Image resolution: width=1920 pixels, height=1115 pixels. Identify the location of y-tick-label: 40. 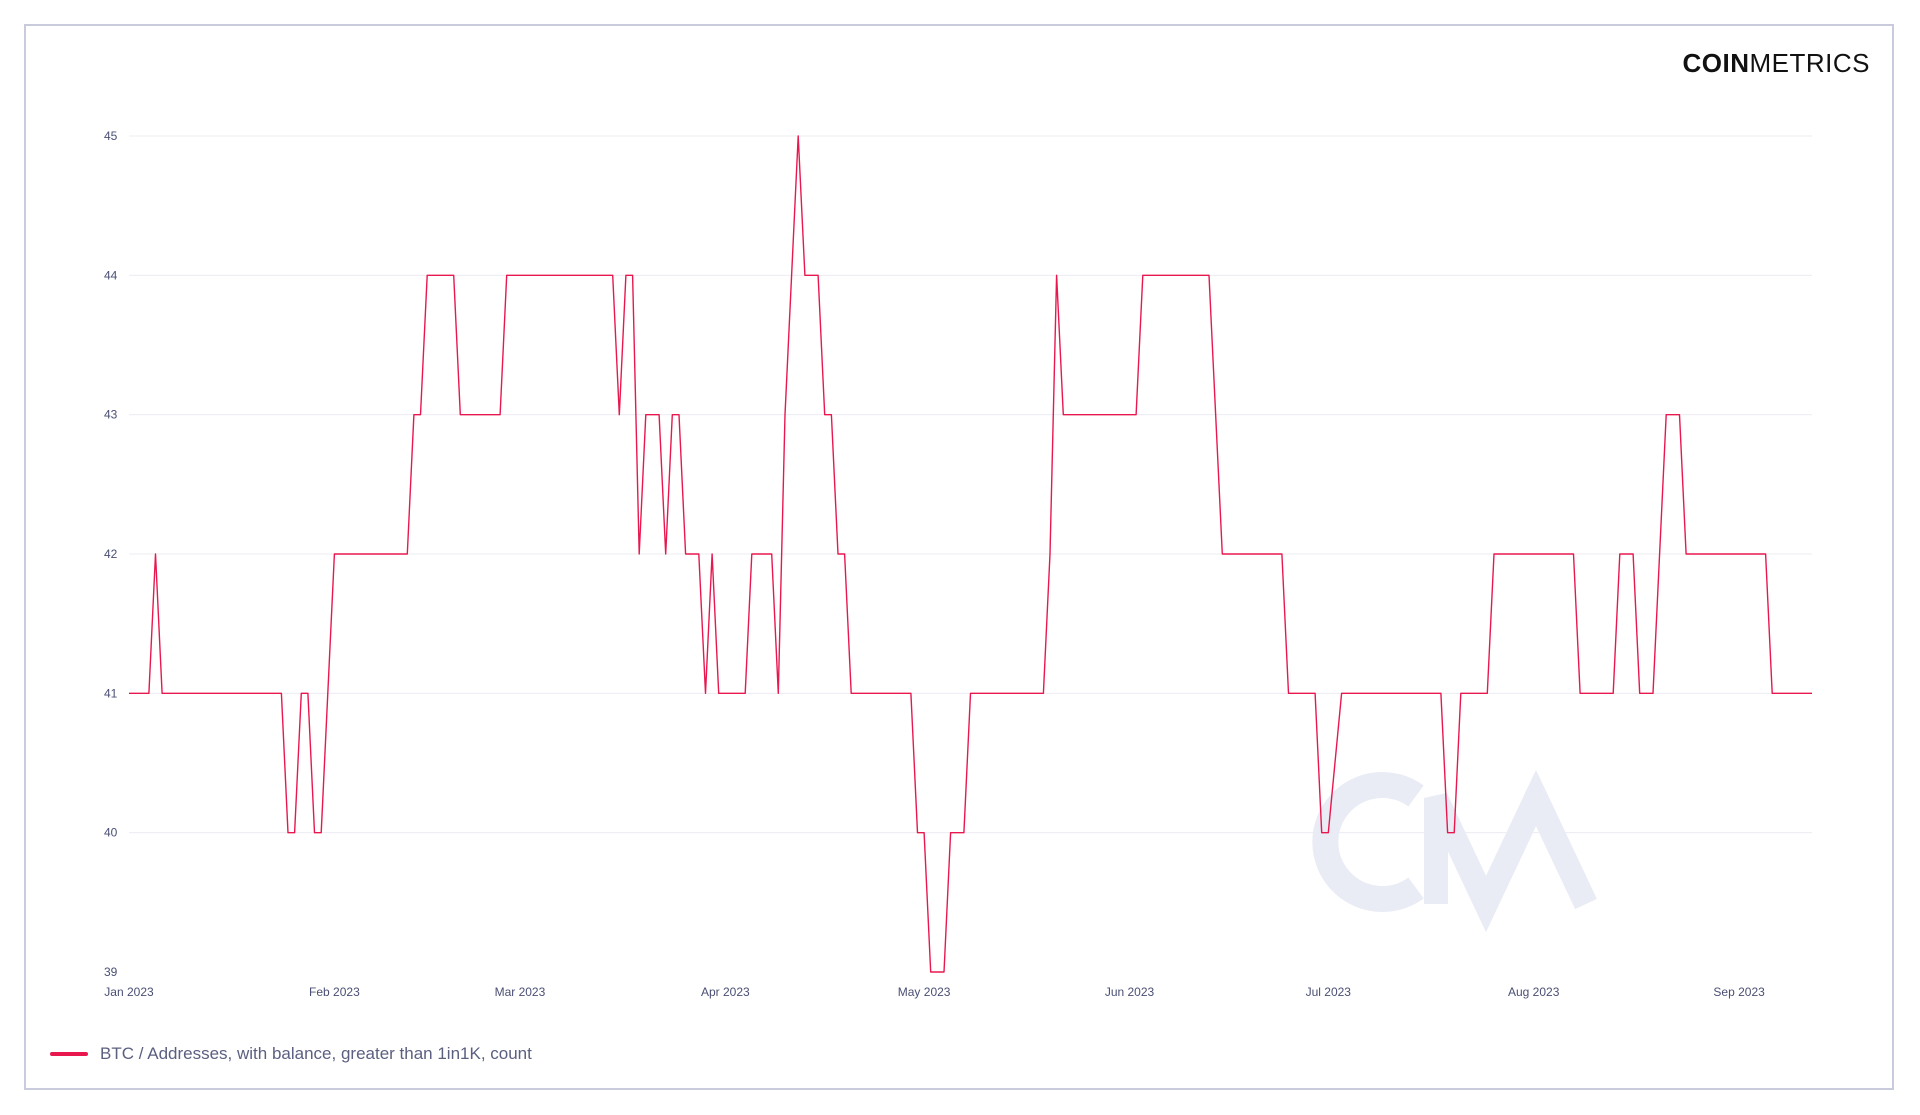
(111, 833).